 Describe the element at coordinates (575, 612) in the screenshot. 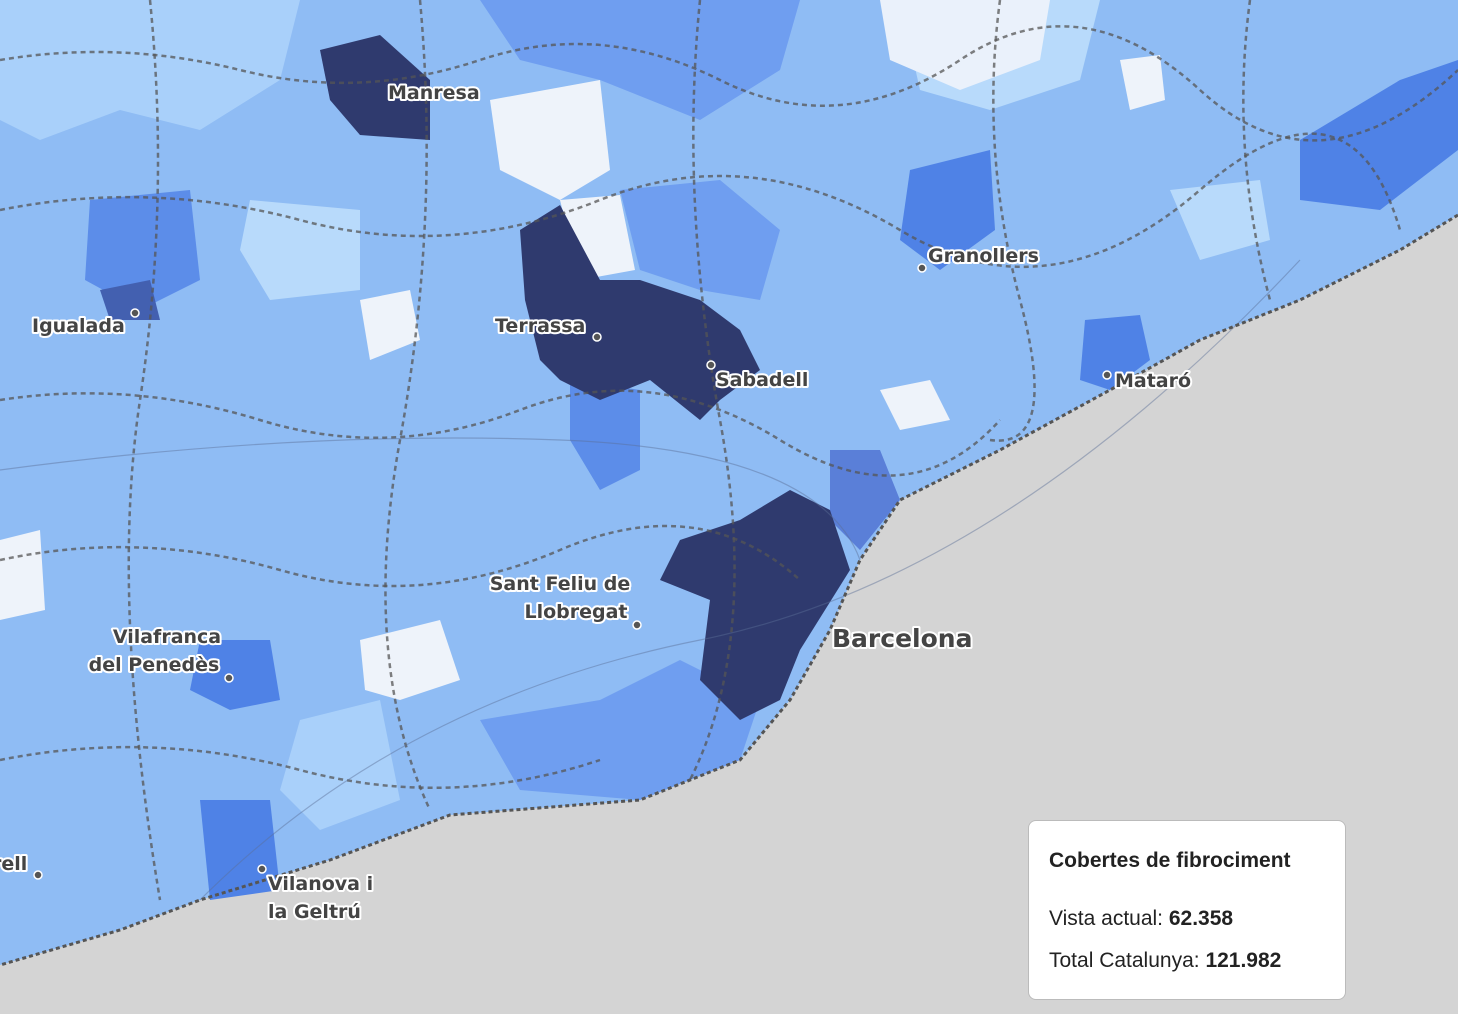

I see `city-label: Llobregat` at that location.